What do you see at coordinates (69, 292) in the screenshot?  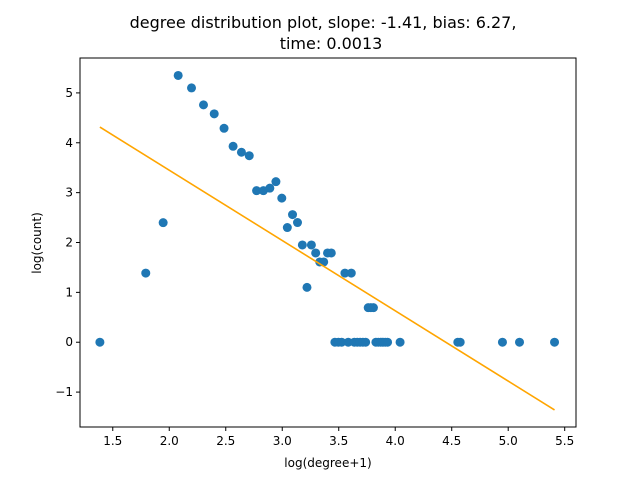 I see `y-tick-label: 1` at bounding box center [69, 292].